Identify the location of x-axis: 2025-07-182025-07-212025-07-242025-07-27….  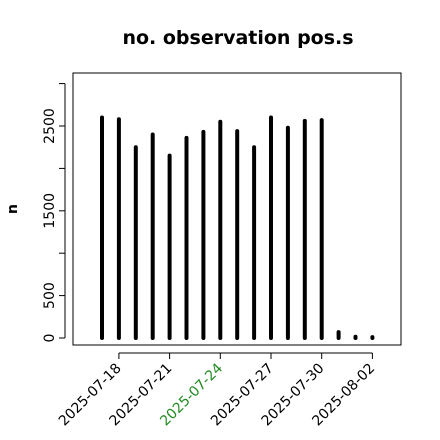
(217, 390).